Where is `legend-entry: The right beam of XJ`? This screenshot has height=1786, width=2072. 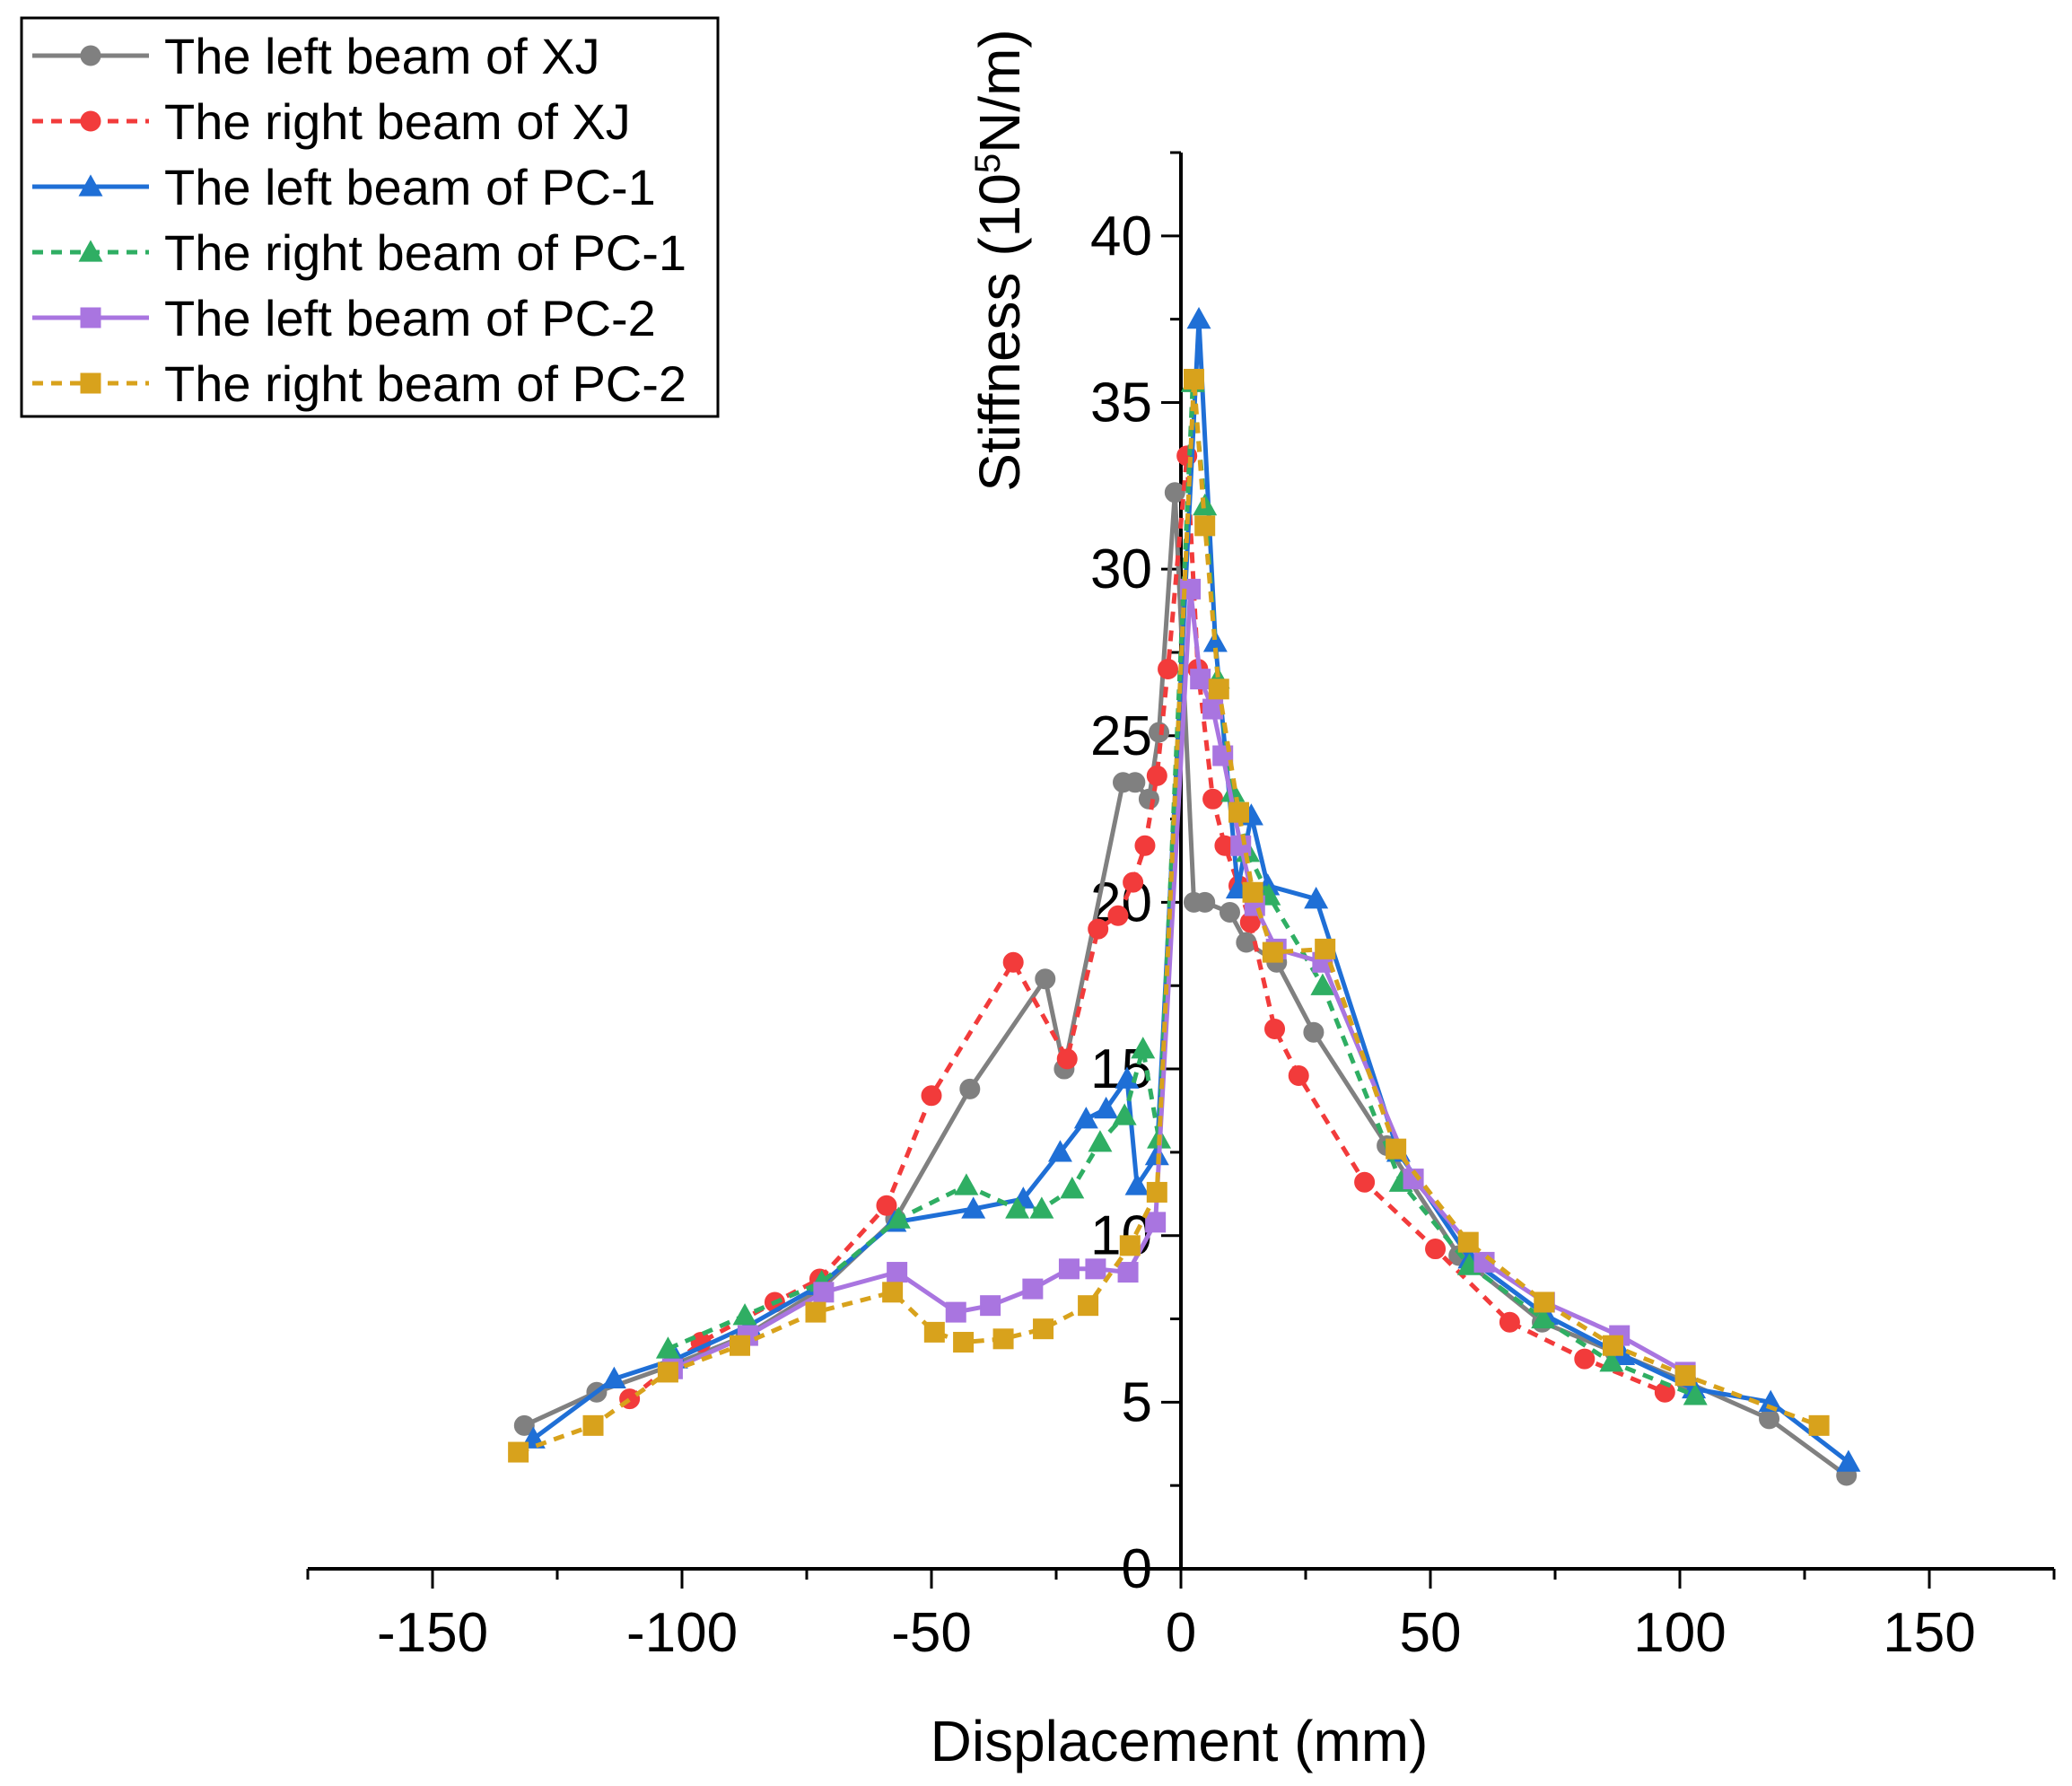 legend-entry: The right beam of XJ is located at coordinates (331, 121).